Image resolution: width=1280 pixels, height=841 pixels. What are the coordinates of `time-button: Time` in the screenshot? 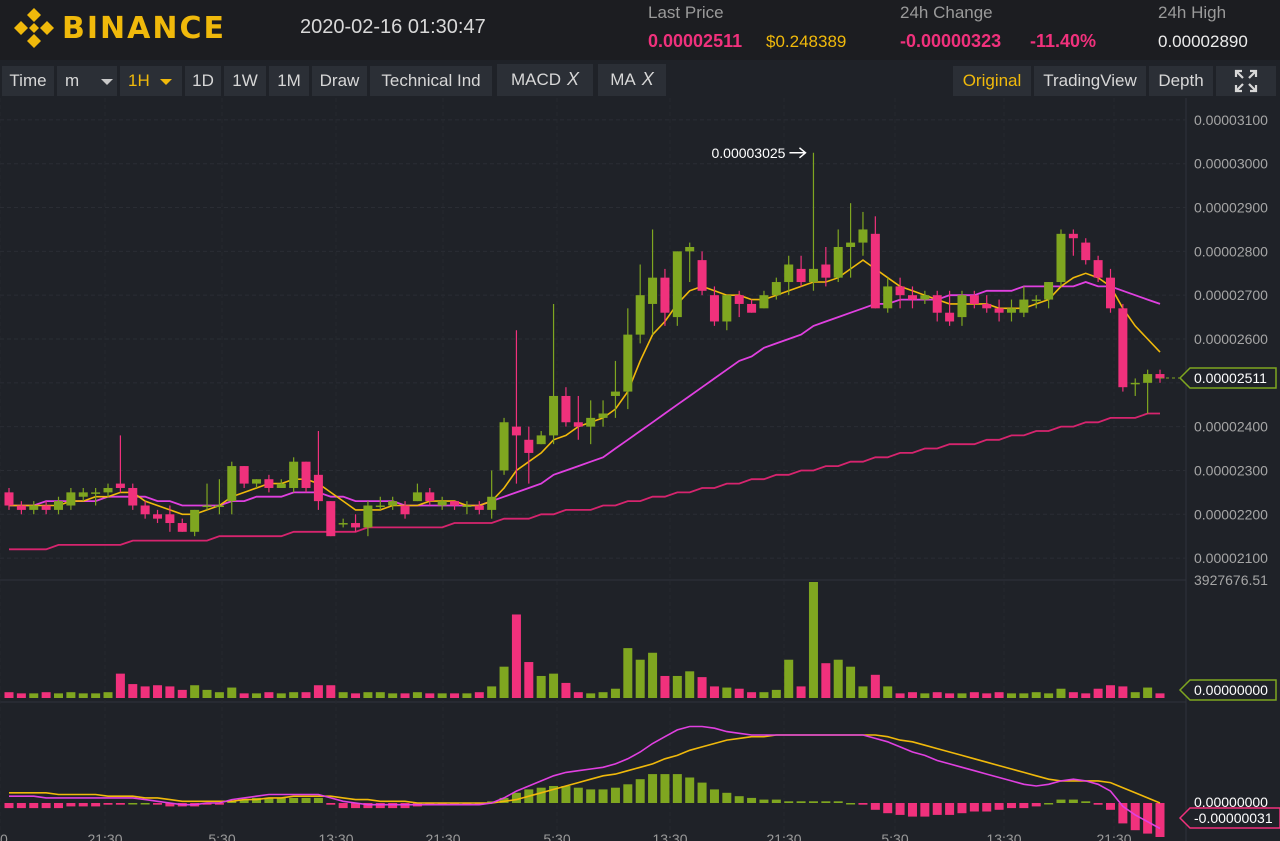 It's located at (28, 81).